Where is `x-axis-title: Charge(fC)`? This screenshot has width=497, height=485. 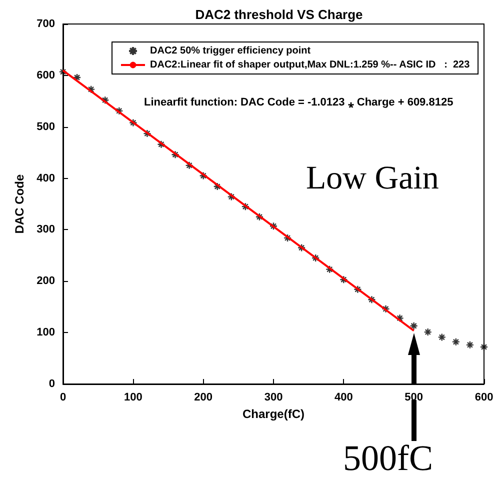 x-axis-title: Charge(fC) is located at coordinates (273, 413).